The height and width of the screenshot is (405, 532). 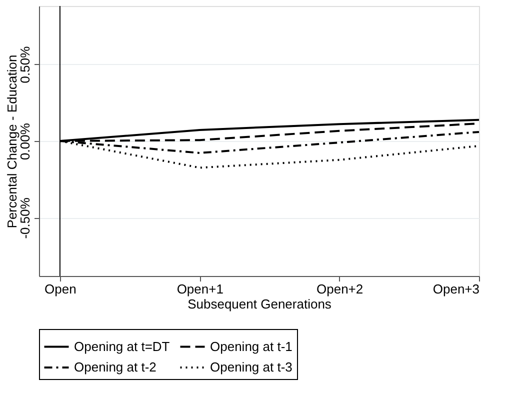 I want to click on y-axis-title: Percental Change - Education, so click(x=12, y=141).